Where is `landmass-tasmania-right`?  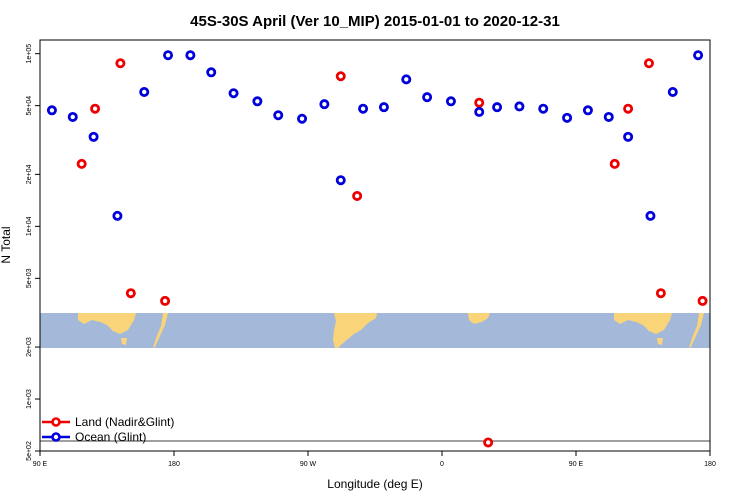
landmass-tasmania-right is located at coordinates (660, 341).